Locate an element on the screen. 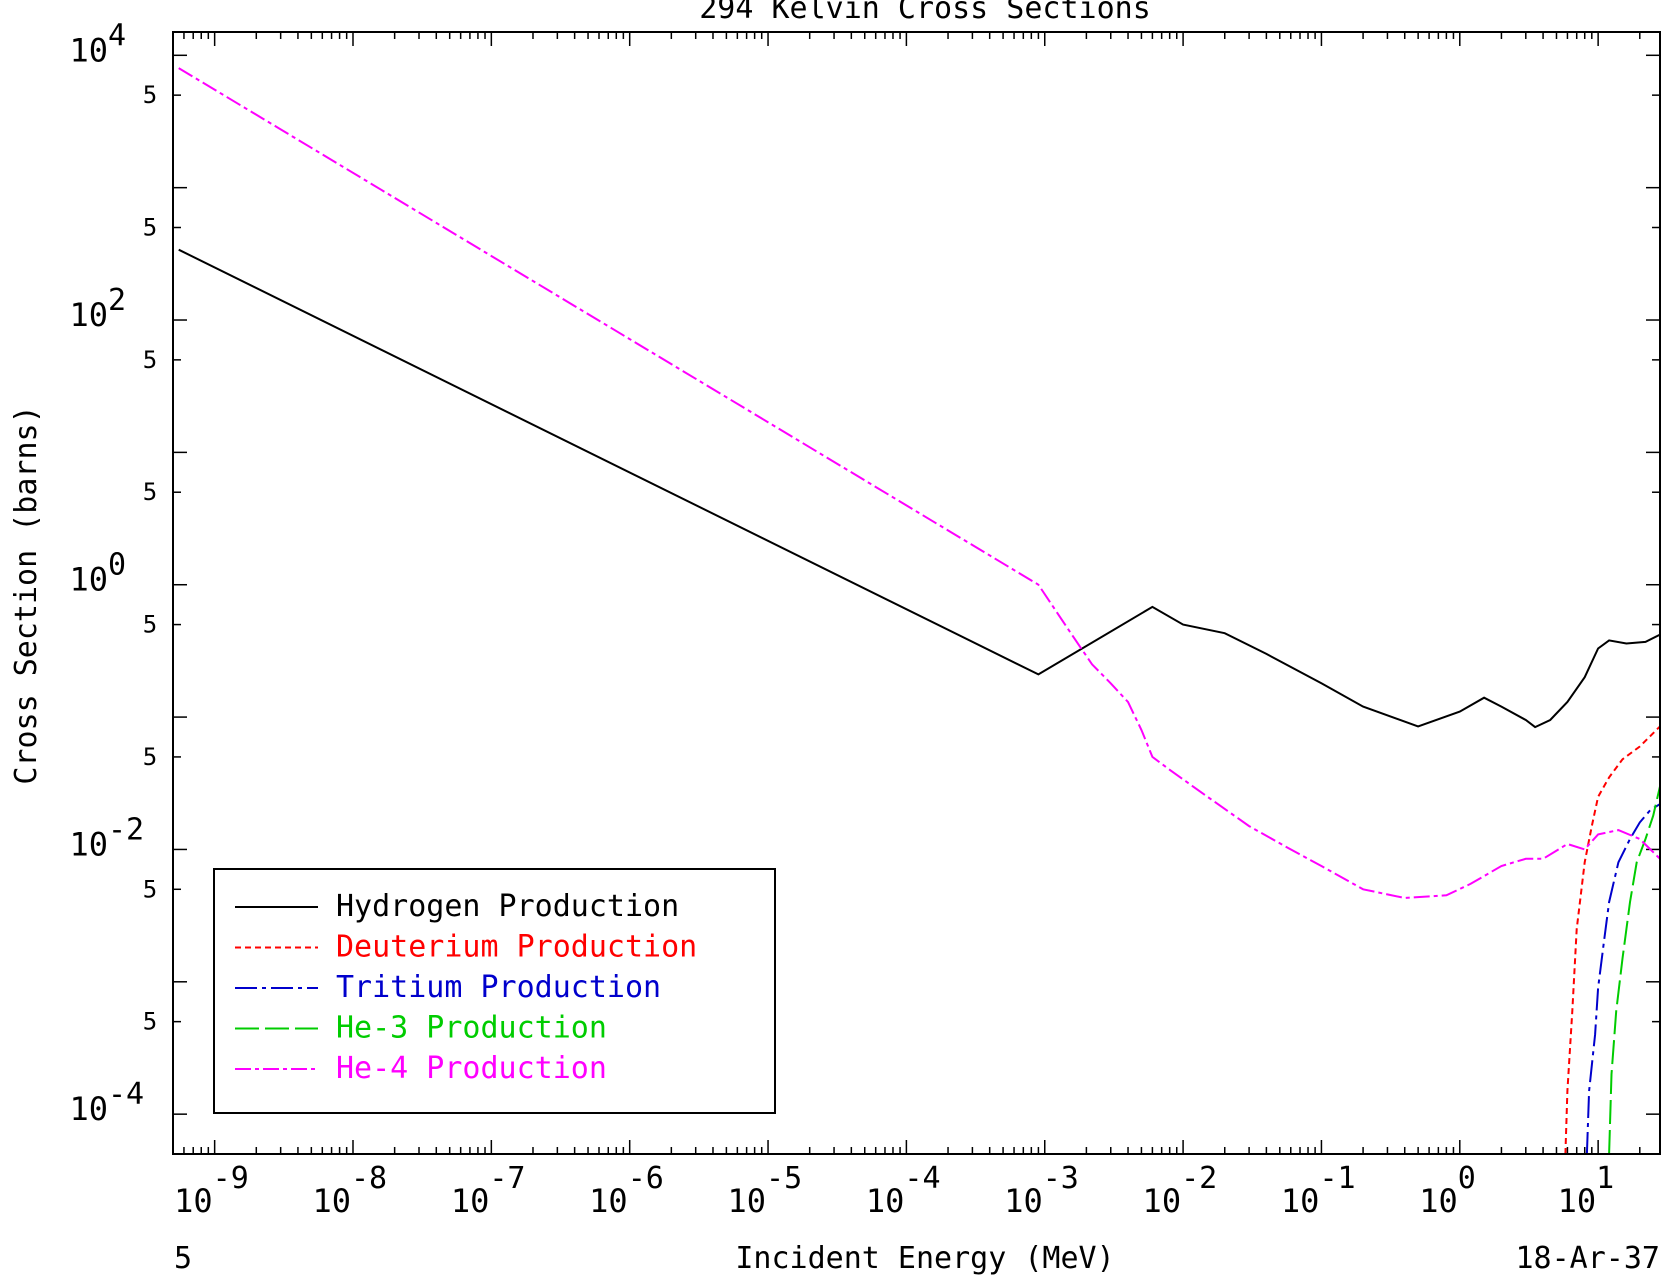 The height and width of the screenshot is (1276, 1663). x-tick-exponent: -5 is located at coordinates (784, 1178).